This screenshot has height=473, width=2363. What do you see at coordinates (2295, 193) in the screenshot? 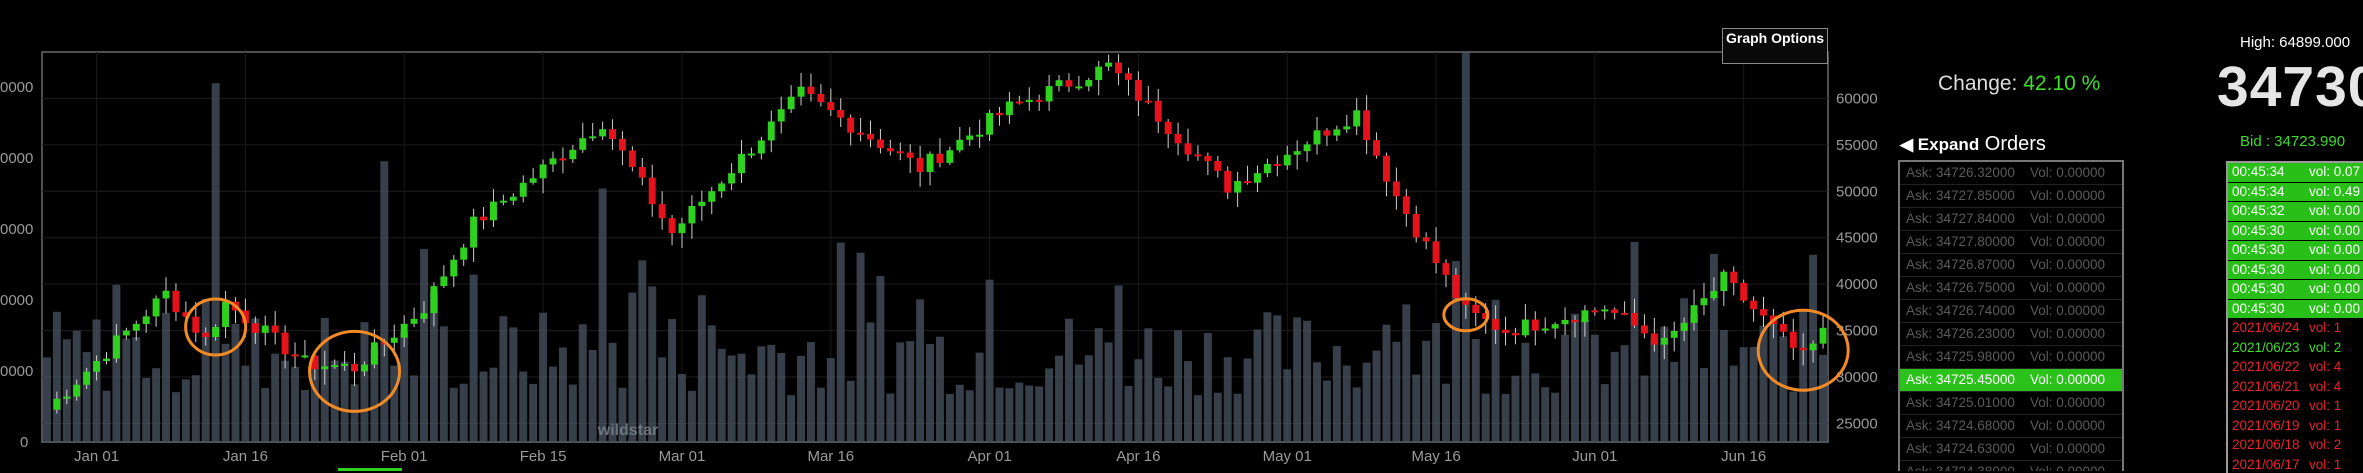
I see `trade-row: 00:45:34 vol: 0.49` at bounding box center [2295, 193].